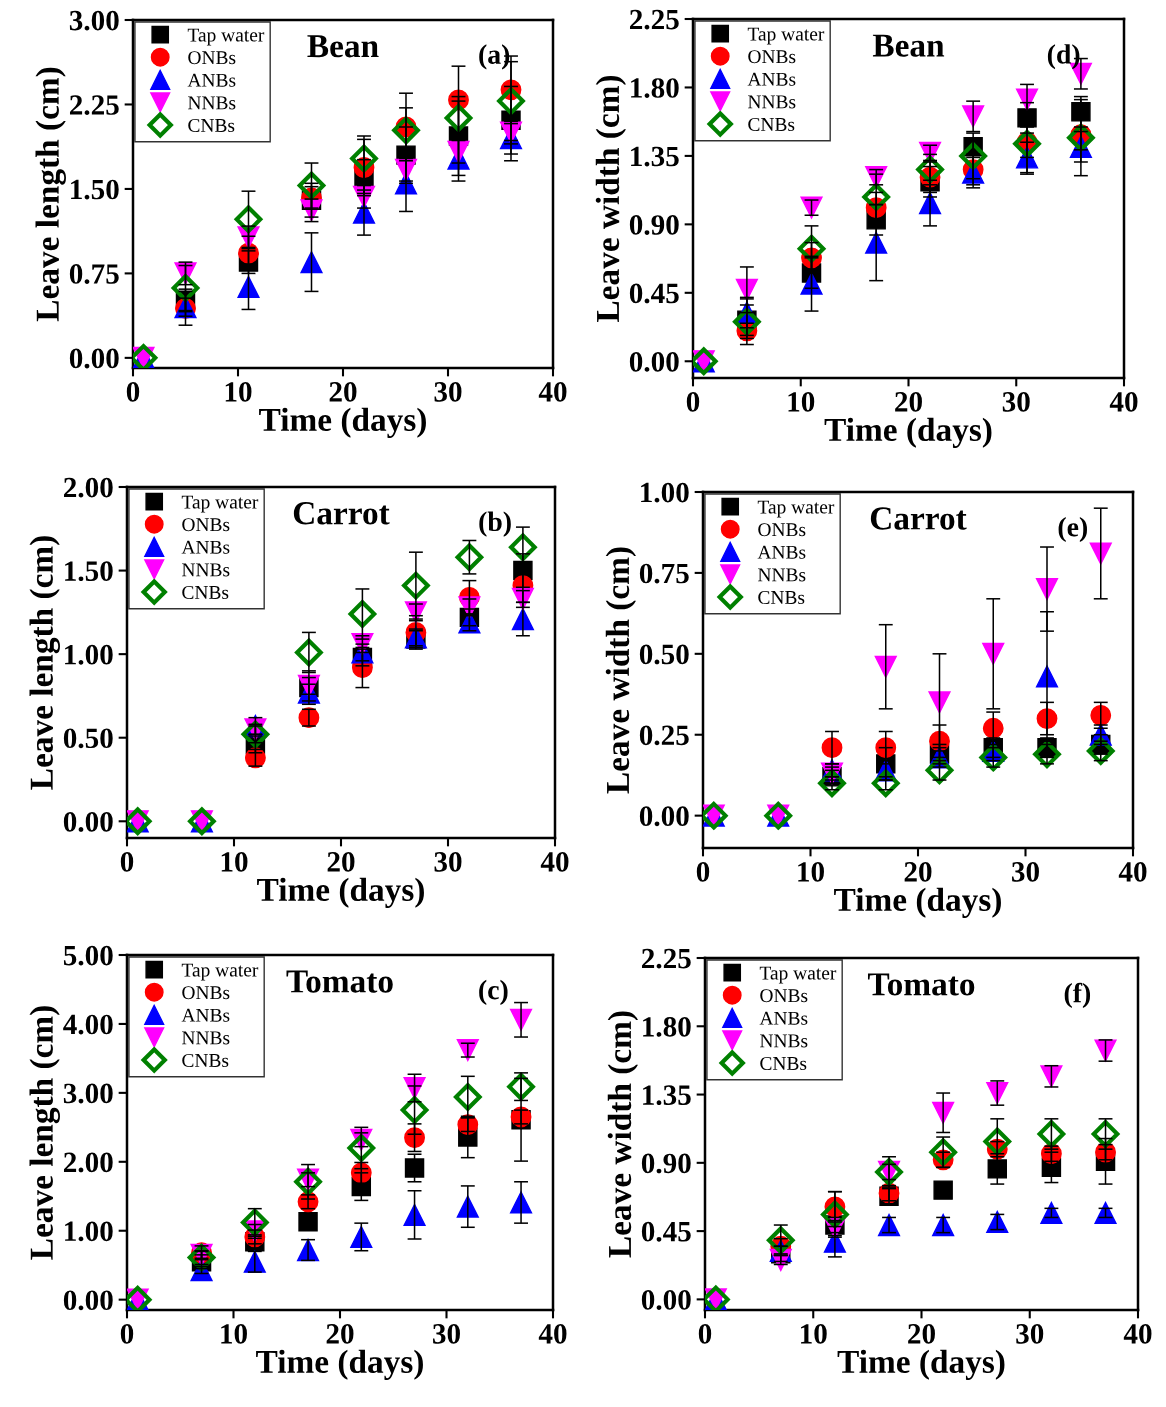  Describe the element at coordinates (664, 654) in the screenshot. I see `y-tick-label: 0.50` at that location.